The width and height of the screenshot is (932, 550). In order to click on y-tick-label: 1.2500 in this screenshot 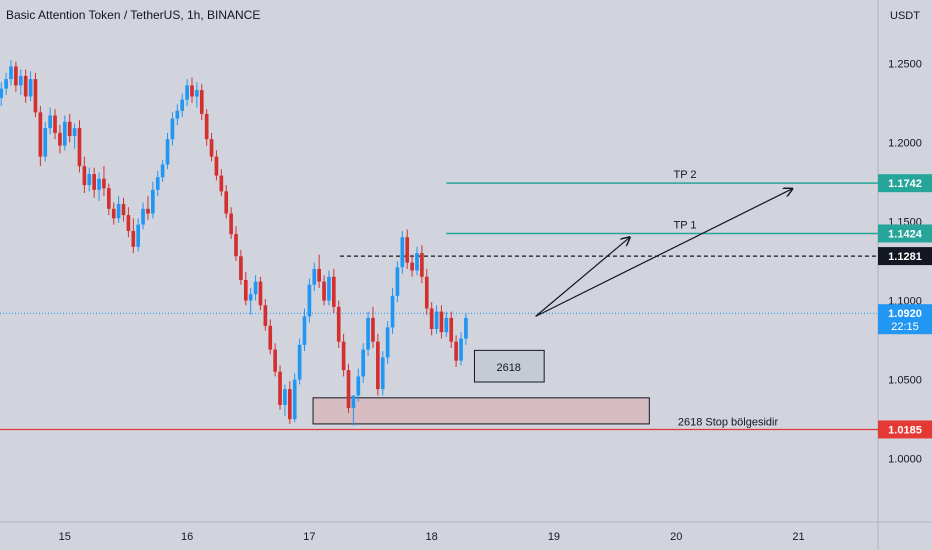, I will do `click(905, 64)`.